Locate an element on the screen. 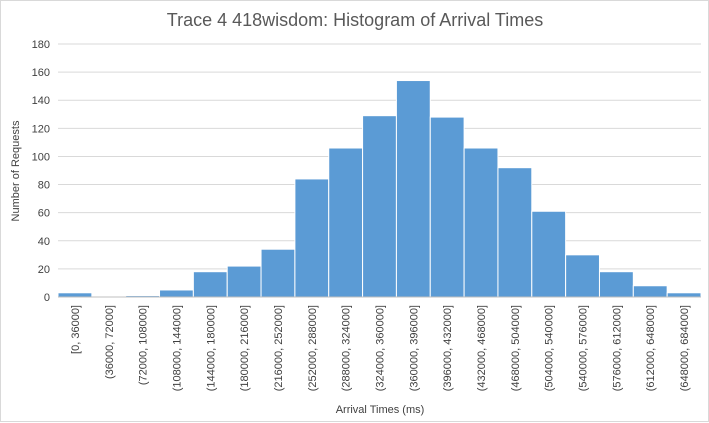  x-tick-label: (648000, 684000] is located at coordinates (685, 348).